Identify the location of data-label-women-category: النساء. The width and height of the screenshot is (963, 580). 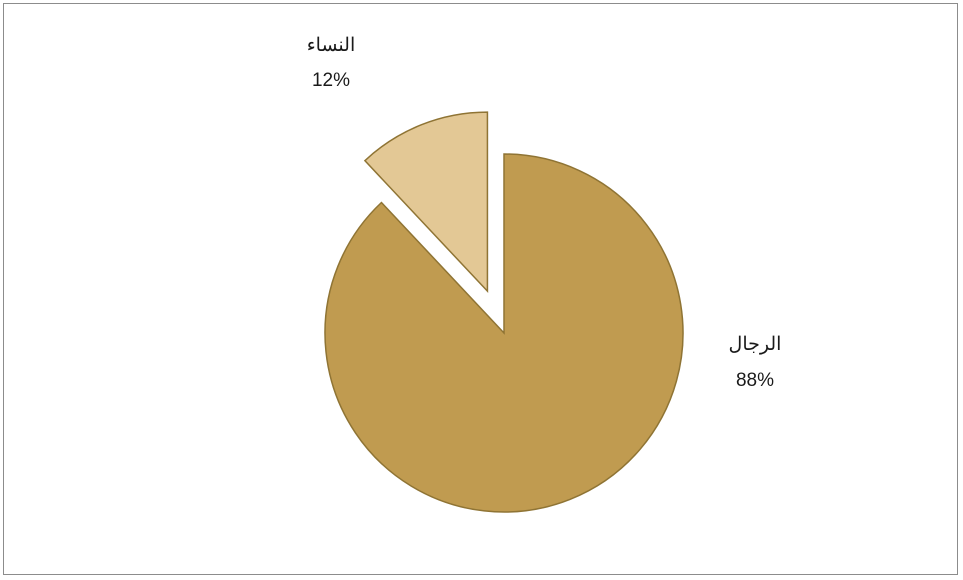
(331, 45).